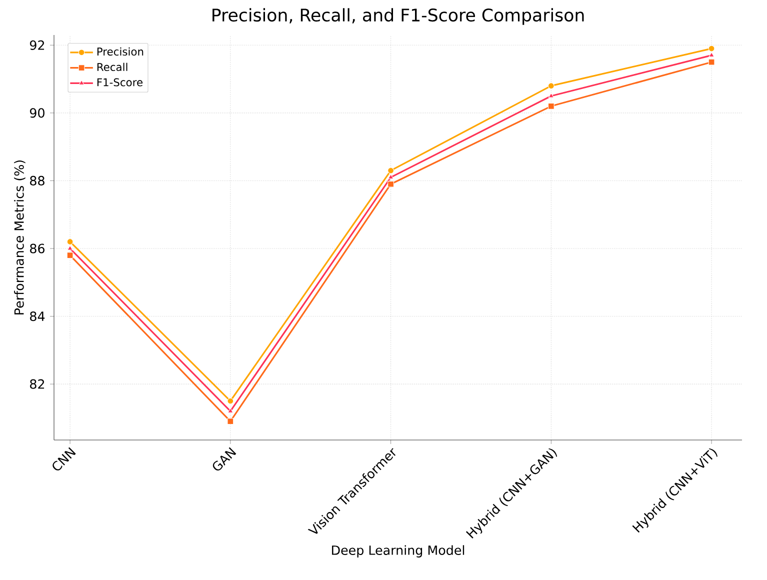 The width and height of the screenshot is (767, 580). Describe the element at coordinates (120, 51) in the screenshot. I see `legend-label: Precision` at that location.